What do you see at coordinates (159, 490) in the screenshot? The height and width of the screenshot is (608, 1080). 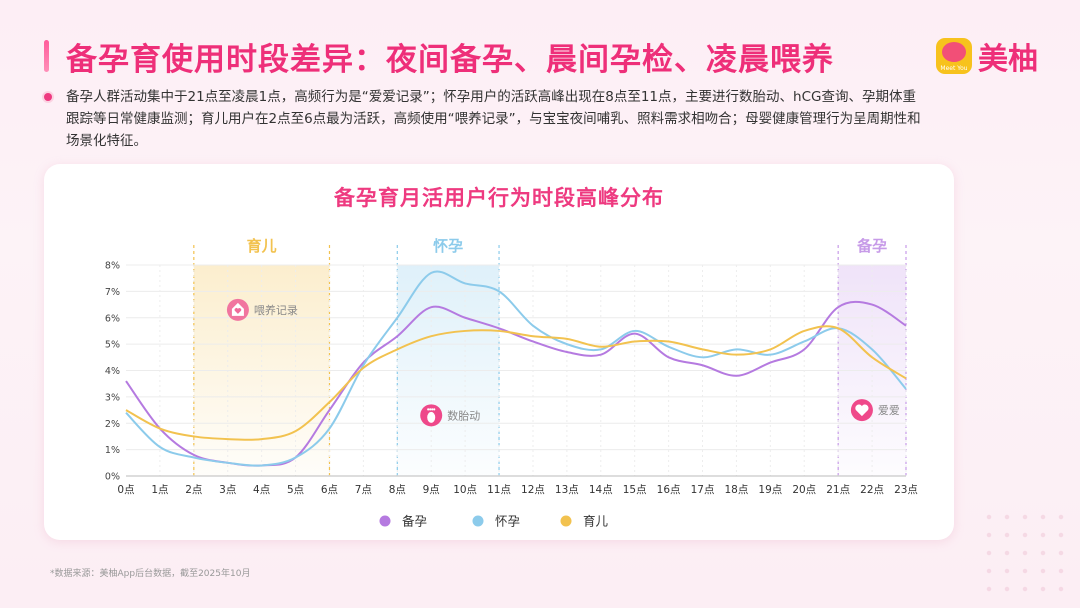 I see `x-tick-label: 1点` at bounding box center [159, 490].